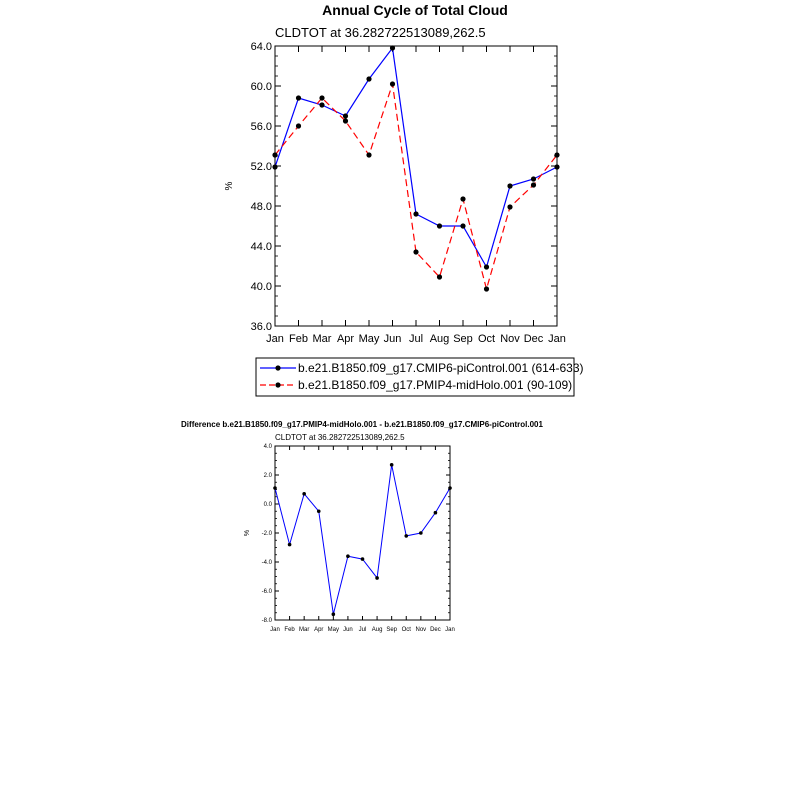  What do you see at coordinates (415, 10) in the screenshot?
I see `main-chart-title: Annual Cycle of Total Cloud` at bounding box center [415, 10].